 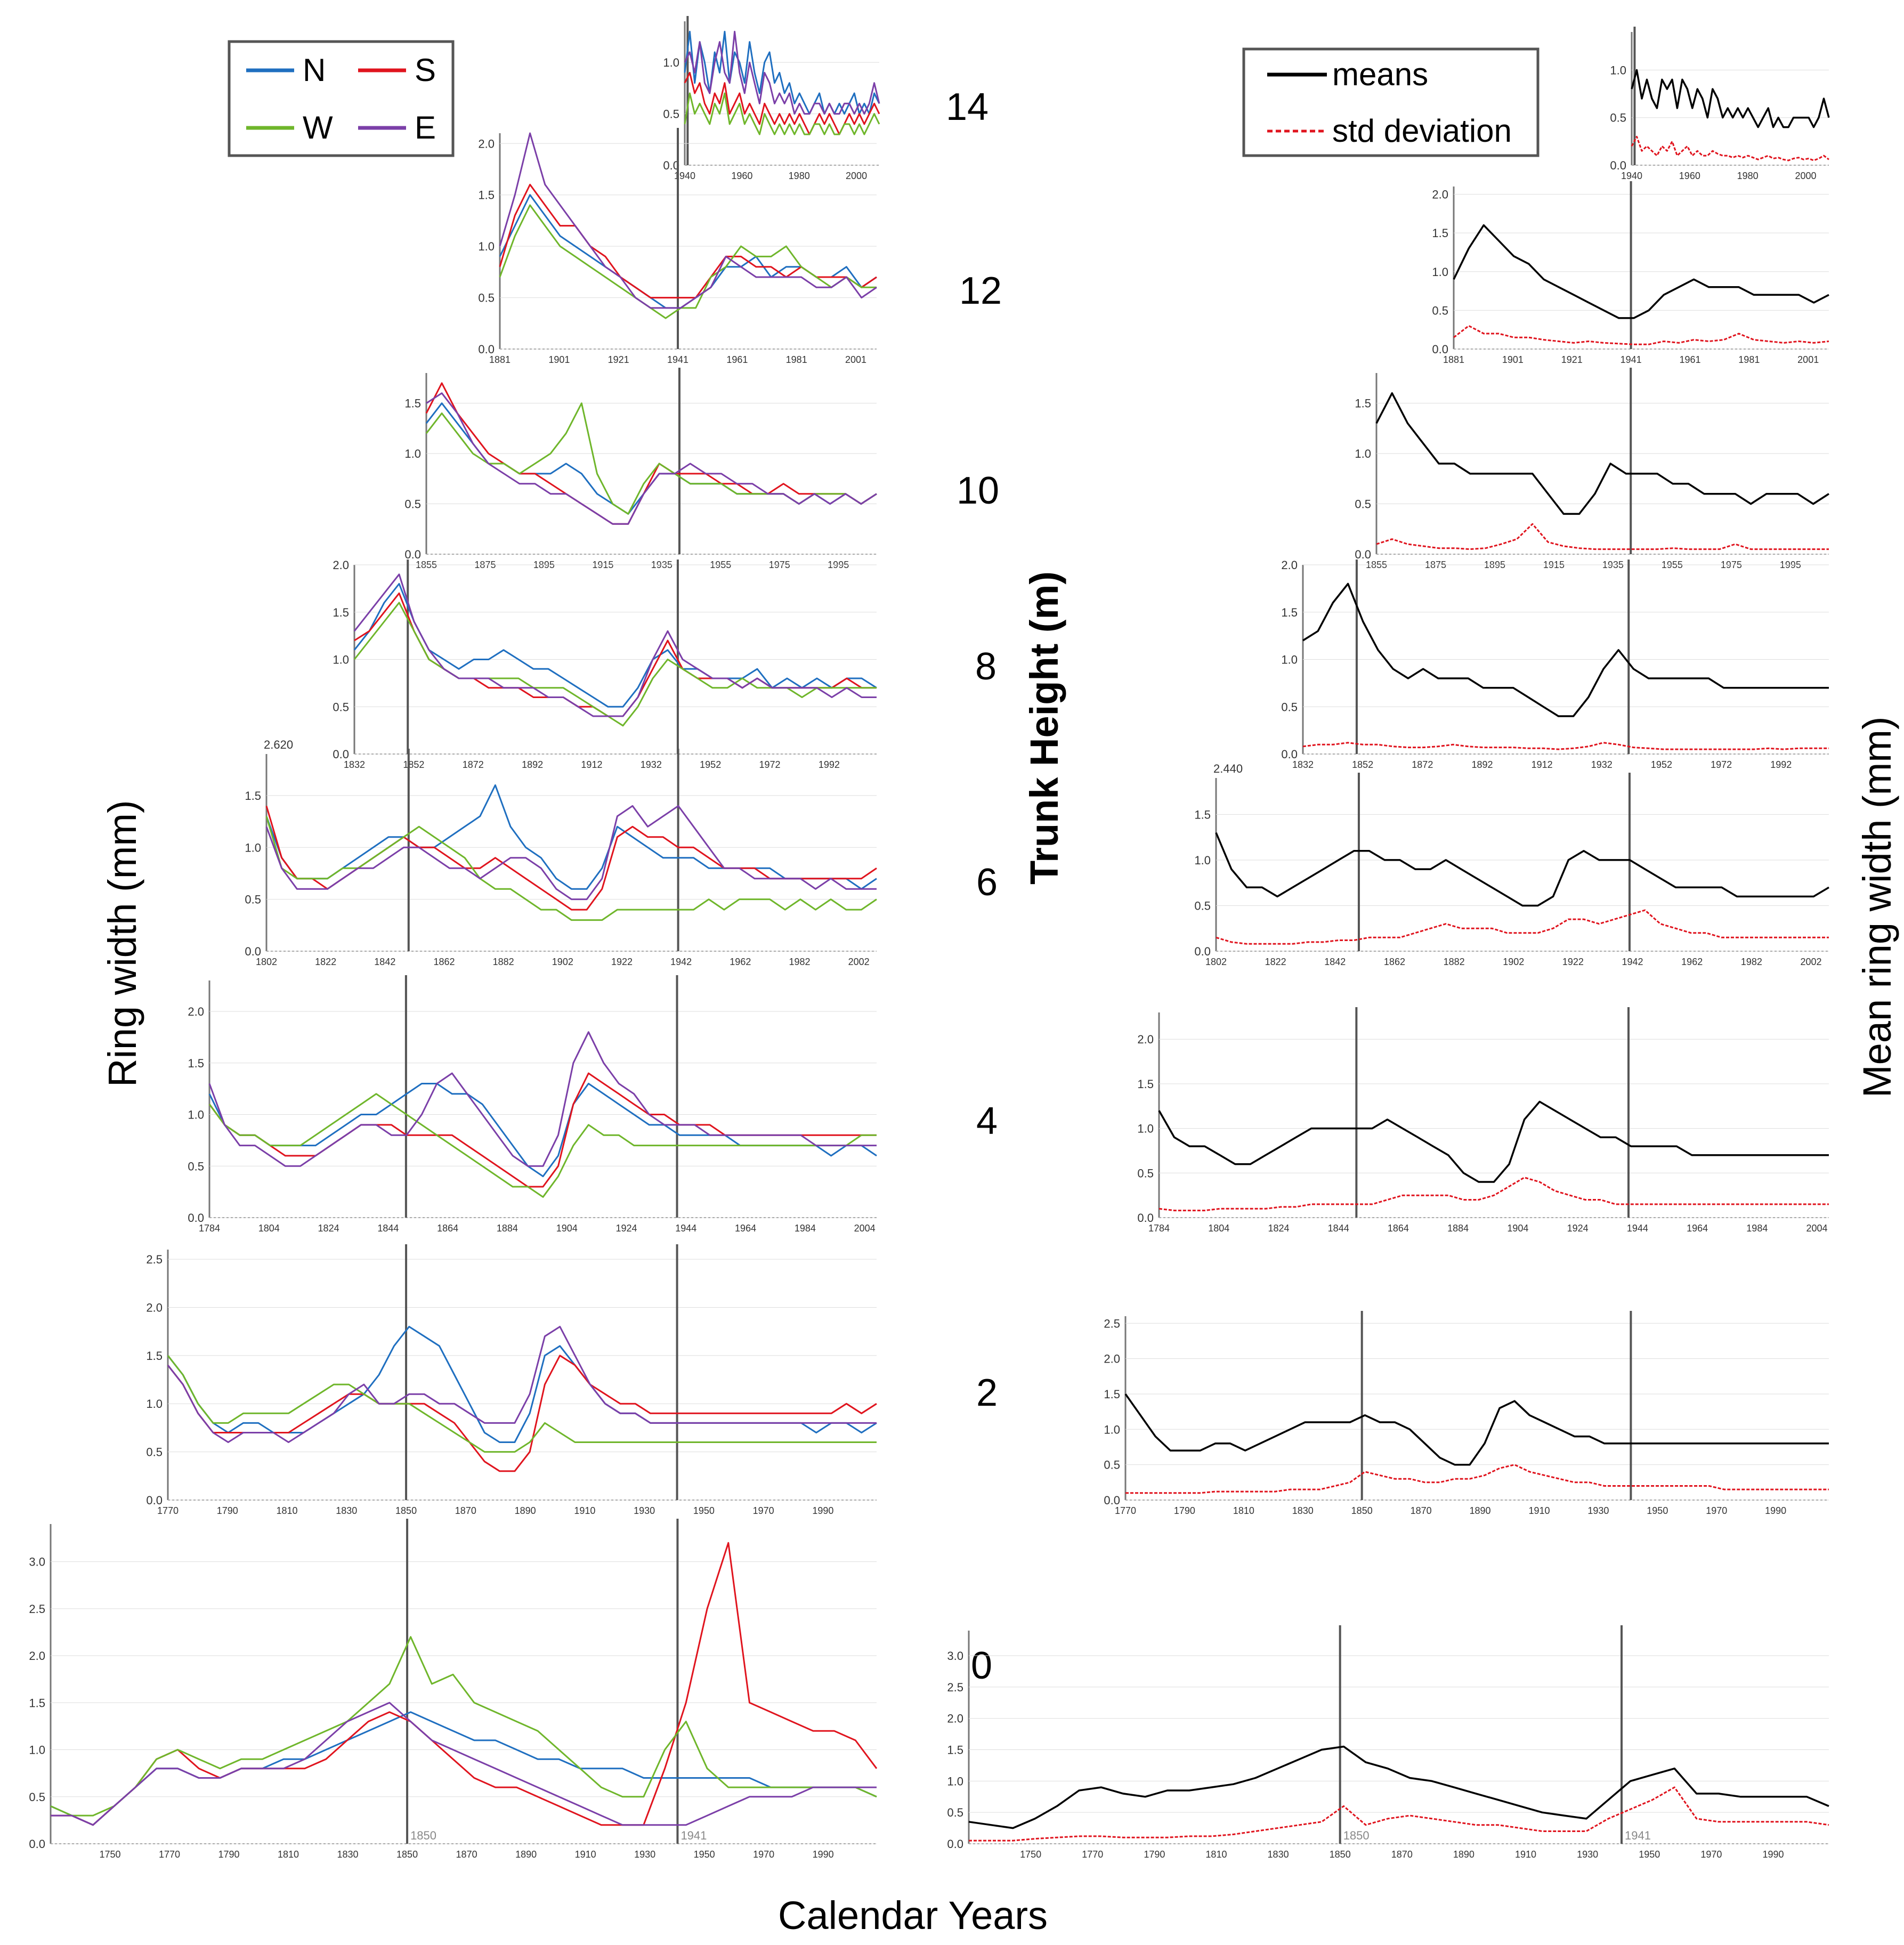 I want to click on x-tick-label: 1864, so click(x=1398, y=1228).